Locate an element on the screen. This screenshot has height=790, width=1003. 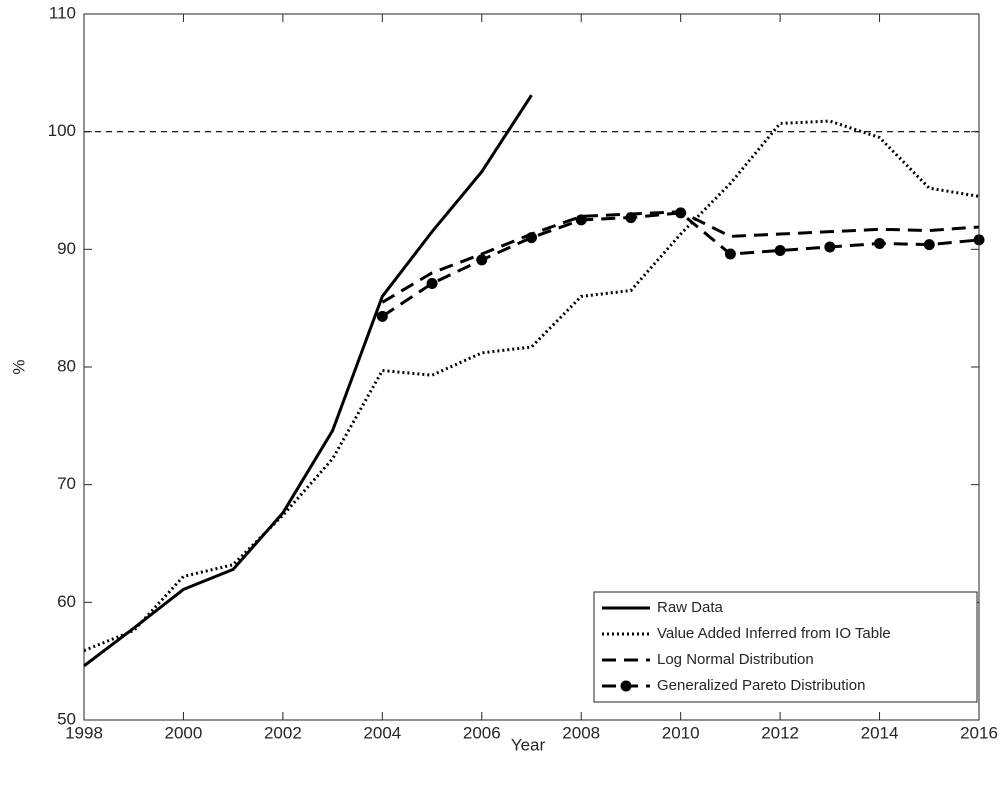
x-axis-label: Year is located at coordinates (528, 744).